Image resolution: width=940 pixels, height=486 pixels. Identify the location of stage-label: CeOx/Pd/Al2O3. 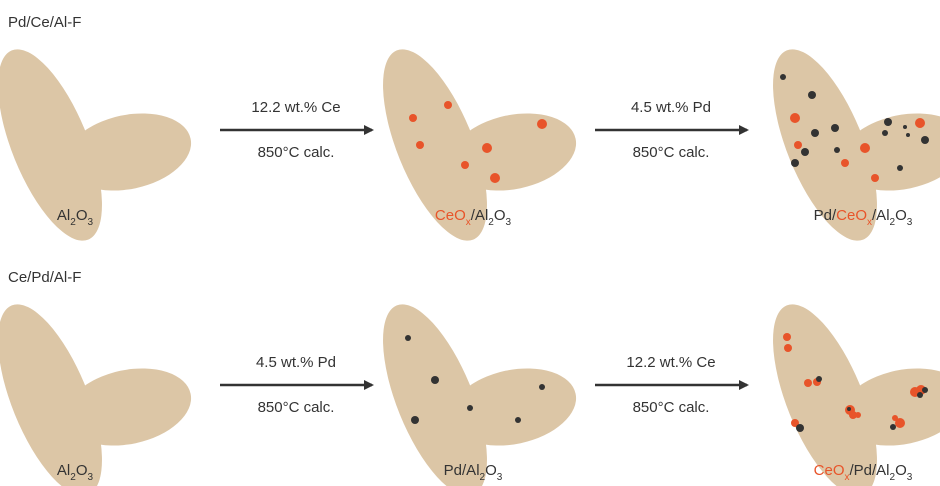
(863, 472).